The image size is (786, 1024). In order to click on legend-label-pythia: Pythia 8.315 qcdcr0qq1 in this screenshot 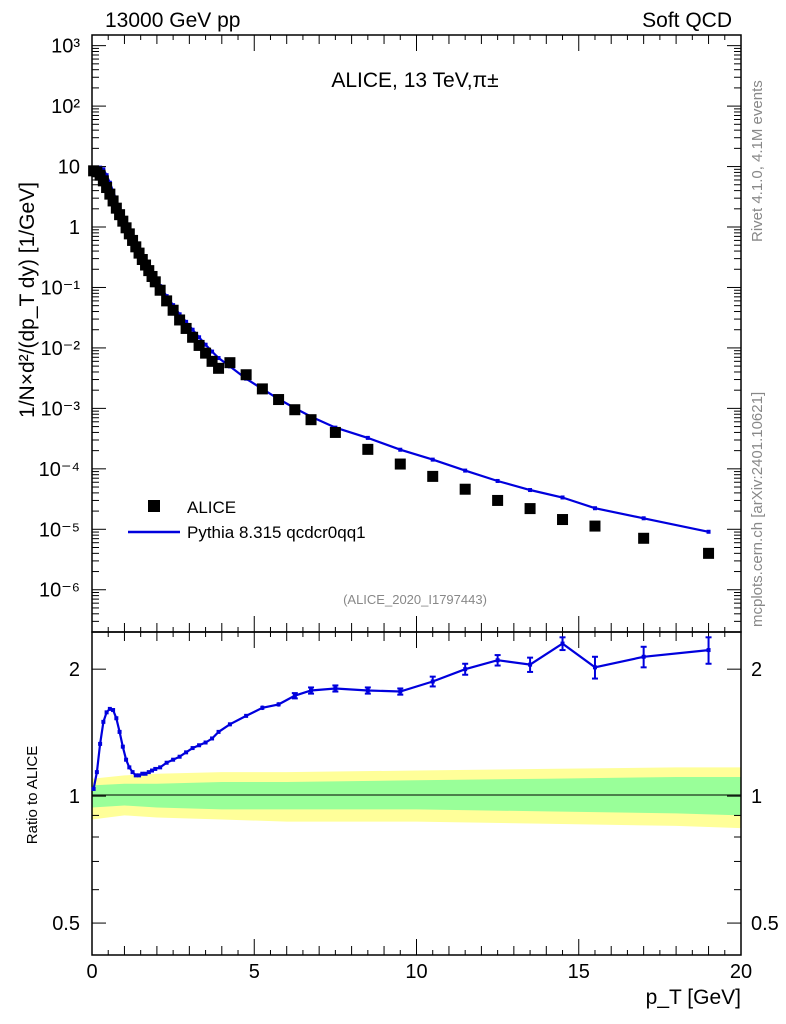, I will do `click(276, 532)`.